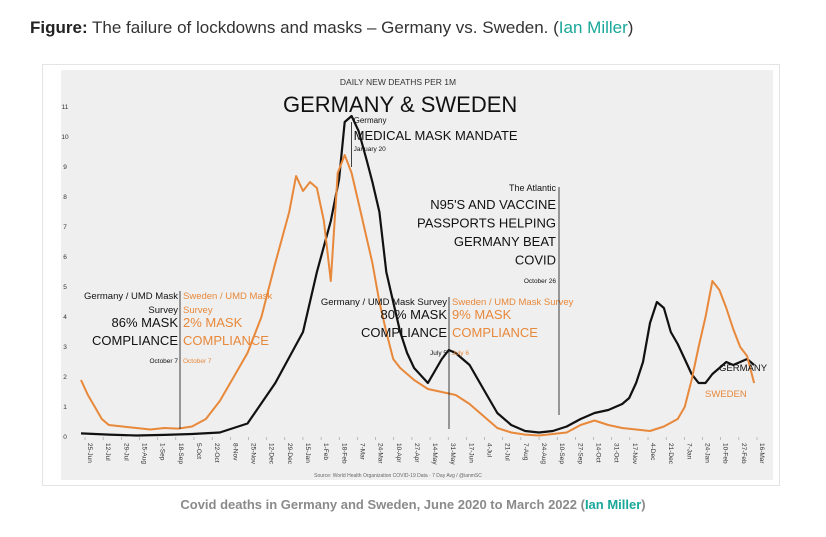 The height and width of the screenshot is (537, 826). I want to click on y-tick-label: 4, so click(65, 317).